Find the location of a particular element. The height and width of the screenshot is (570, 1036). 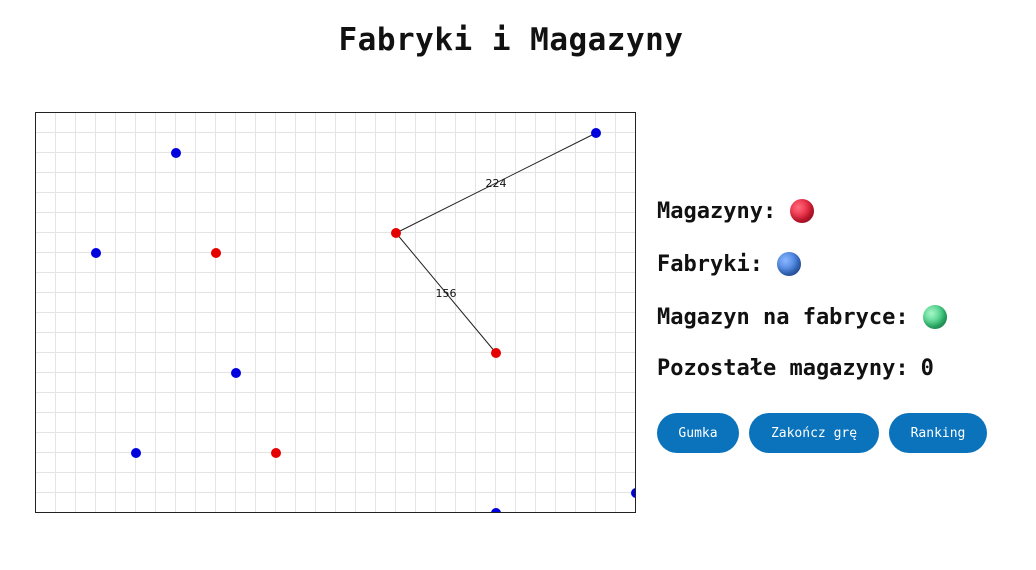

end-game-button: Zakończ grę is located at coordinates (814, 433).